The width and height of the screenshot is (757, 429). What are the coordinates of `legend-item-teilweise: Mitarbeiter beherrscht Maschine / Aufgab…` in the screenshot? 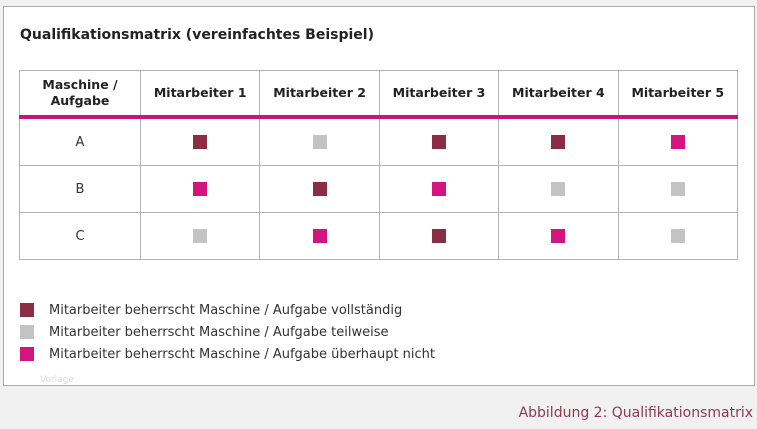 It's located at (227, 332).